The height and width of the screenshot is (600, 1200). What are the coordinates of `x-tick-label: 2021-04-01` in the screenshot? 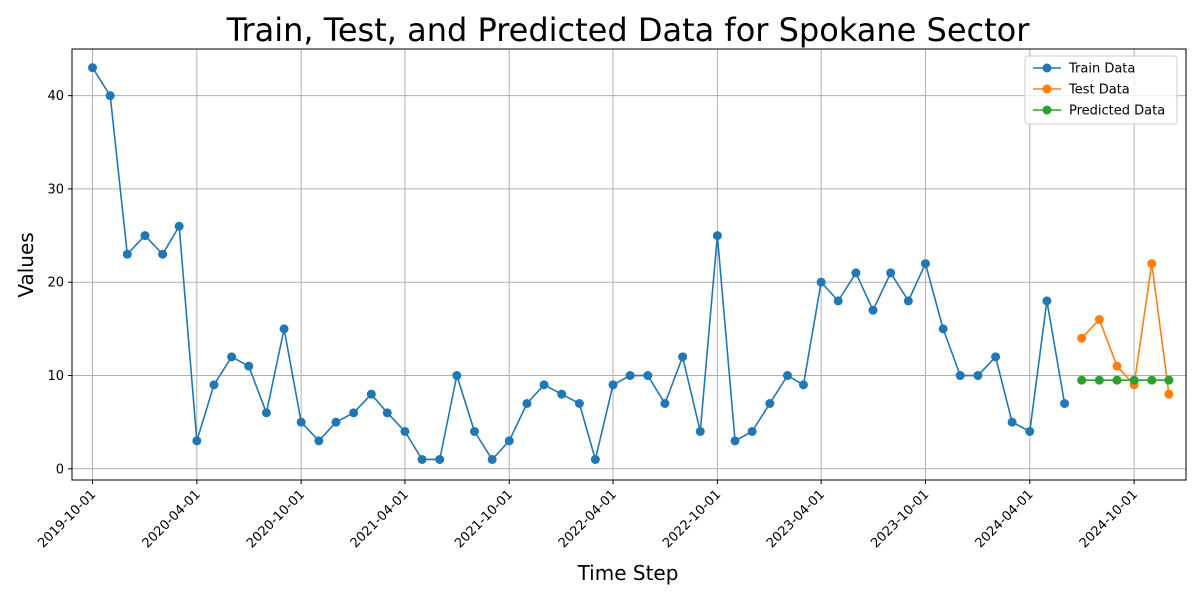 It's located at (380, 519).